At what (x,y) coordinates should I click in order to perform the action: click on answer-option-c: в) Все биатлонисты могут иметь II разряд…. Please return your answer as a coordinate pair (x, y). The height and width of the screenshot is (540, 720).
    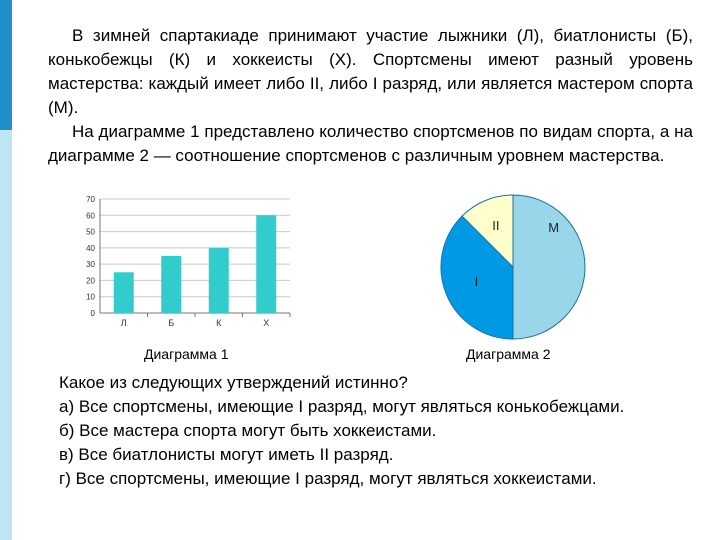
    Looking at the image, I should click on (226, 454).